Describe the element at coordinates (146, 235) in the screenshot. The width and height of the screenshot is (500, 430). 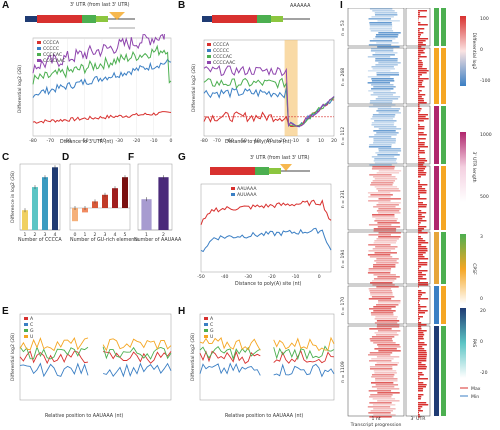
I see `panel-f-xtick: 1` at that location.